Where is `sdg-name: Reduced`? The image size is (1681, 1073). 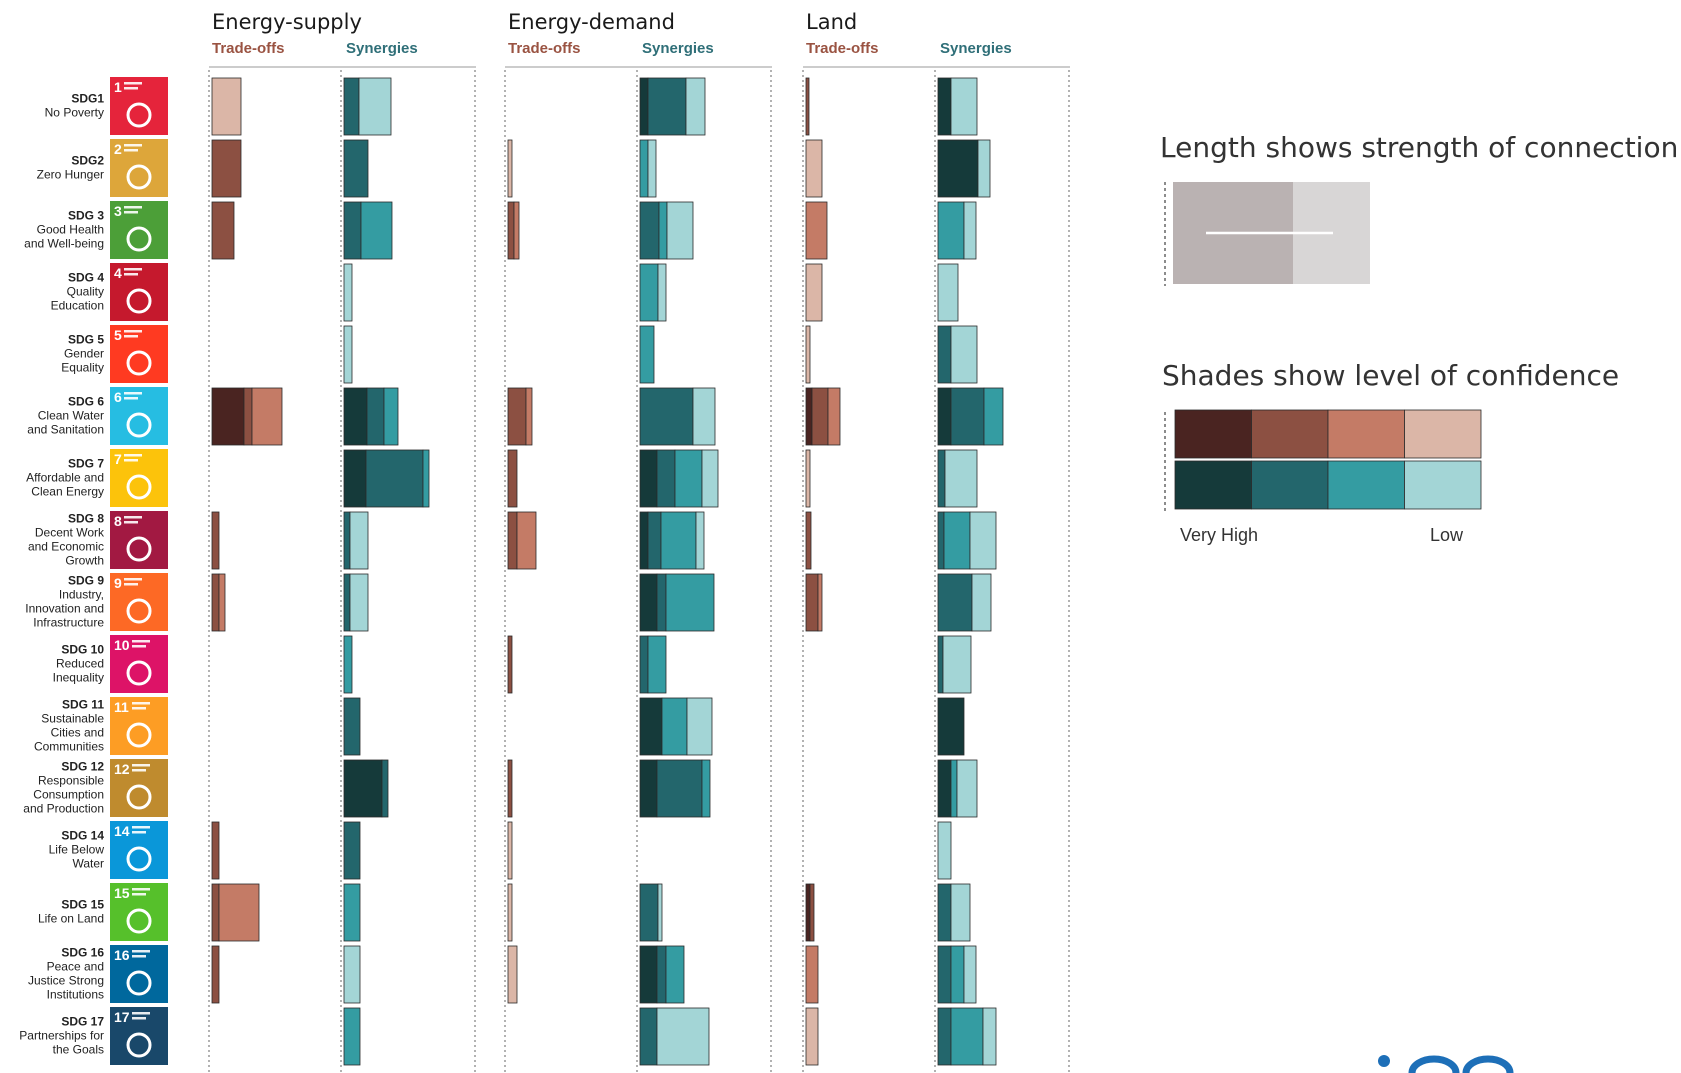
sdg-name: Reduced is located at coordinates (80, 664).